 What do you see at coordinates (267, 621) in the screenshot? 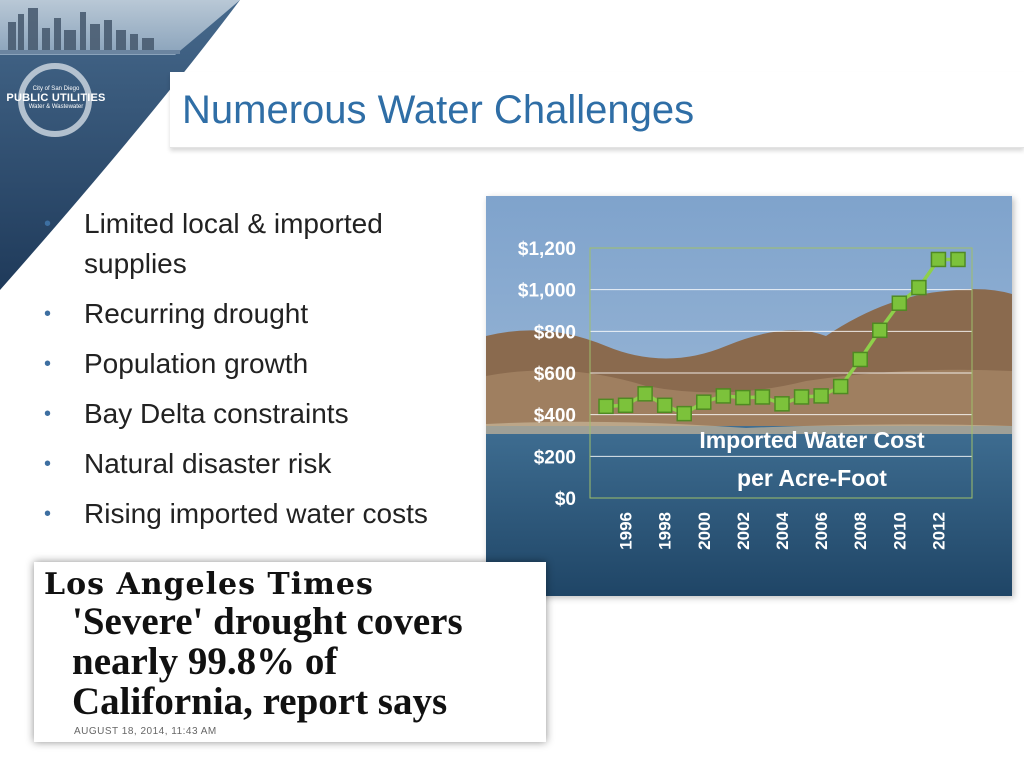
I see `headline-line: 'Severe' drought covers` at bounding box center [267, 621].